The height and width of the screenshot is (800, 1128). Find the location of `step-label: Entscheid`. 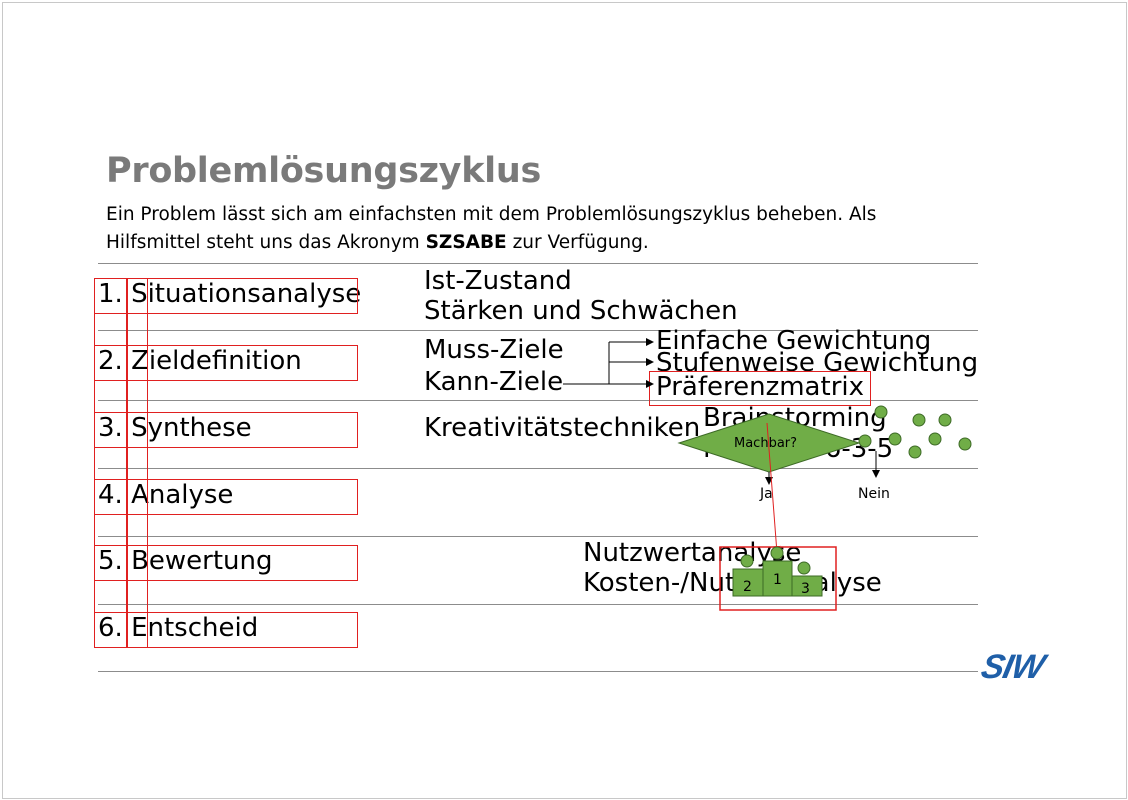

step-label: Entscheid is located at coordinates (195, 628).